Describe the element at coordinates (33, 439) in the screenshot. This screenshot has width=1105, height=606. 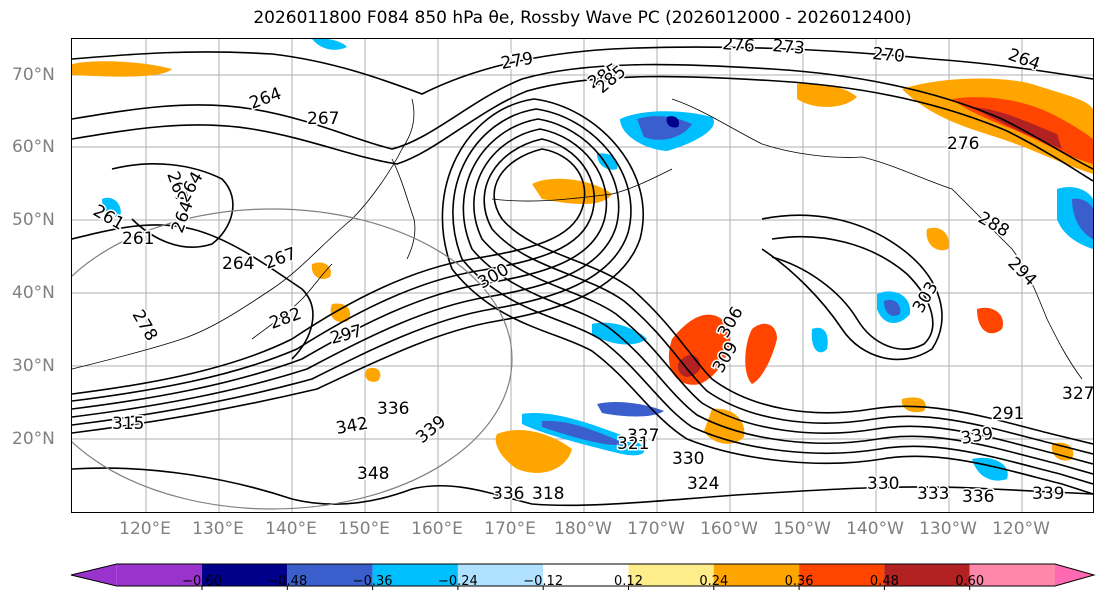
I see `lat-label: 20°N` at that location.